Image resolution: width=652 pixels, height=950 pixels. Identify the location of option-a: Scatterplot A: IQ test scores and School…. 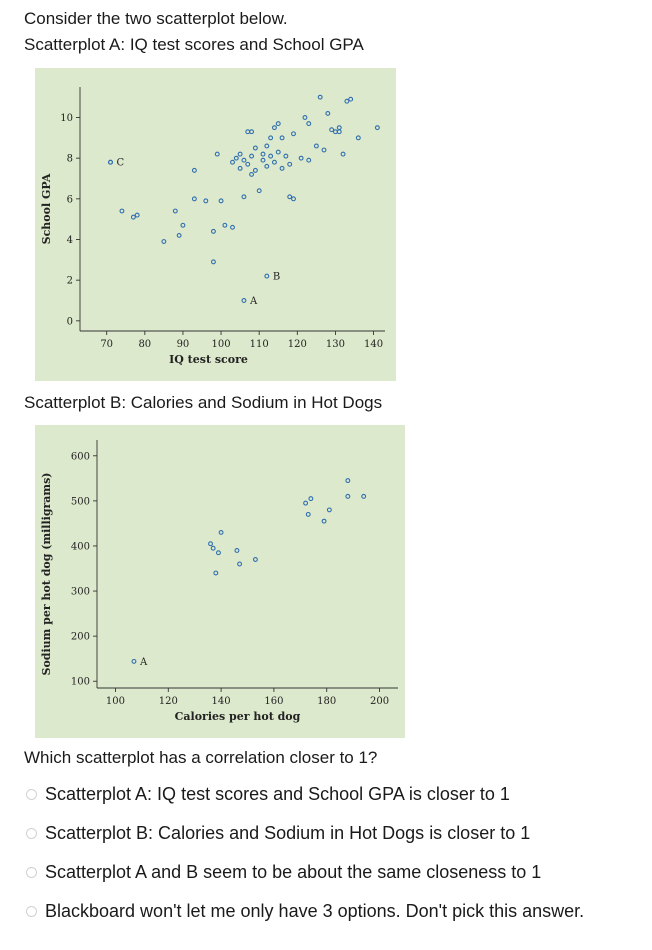
(268, 794).